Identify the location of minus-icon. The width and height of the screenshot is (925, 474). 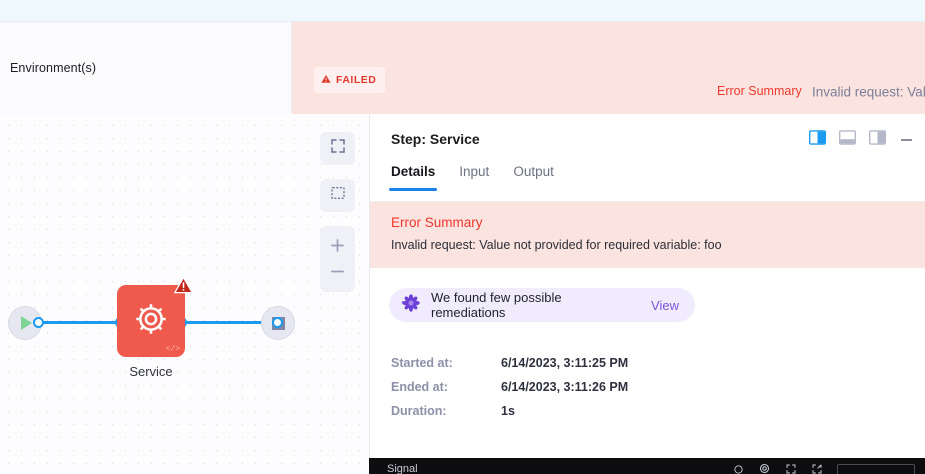
(337, 271).